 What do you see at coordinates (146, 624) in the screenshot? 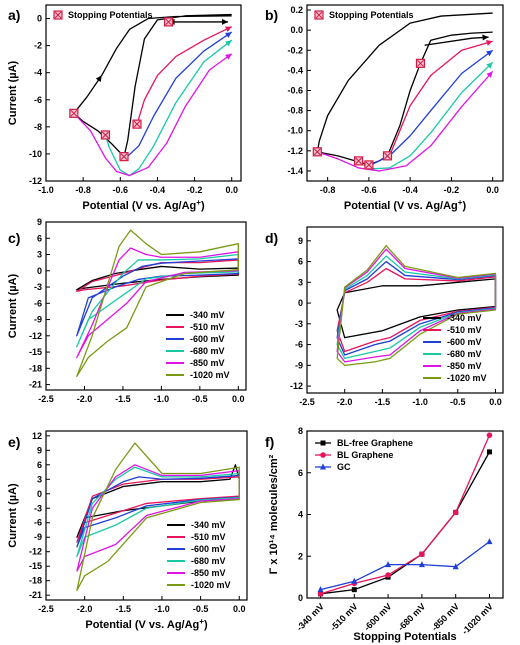
I see `x-axis-label: Potential (V vs. Ag/Ag+)` at bounding box center [146, 624].